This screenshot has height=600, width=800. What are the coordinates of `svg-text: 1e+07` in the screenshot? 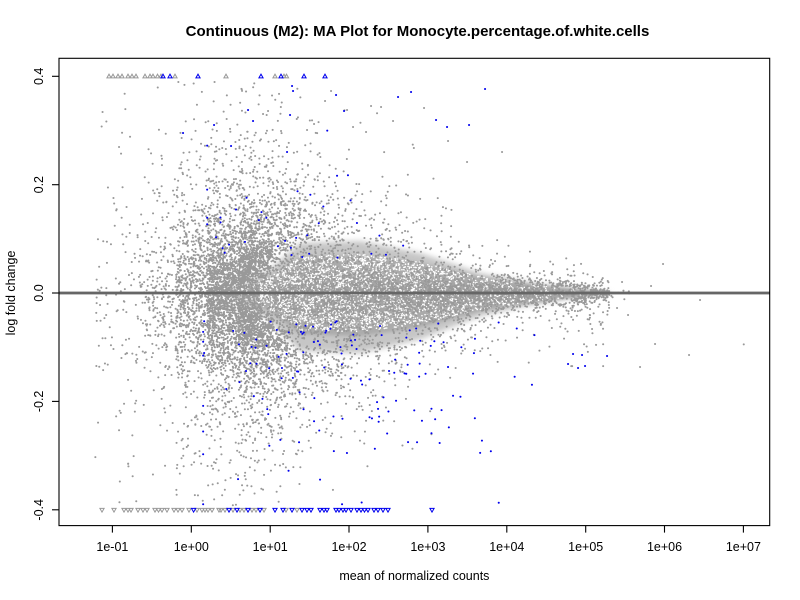 It's located at (743, 547).